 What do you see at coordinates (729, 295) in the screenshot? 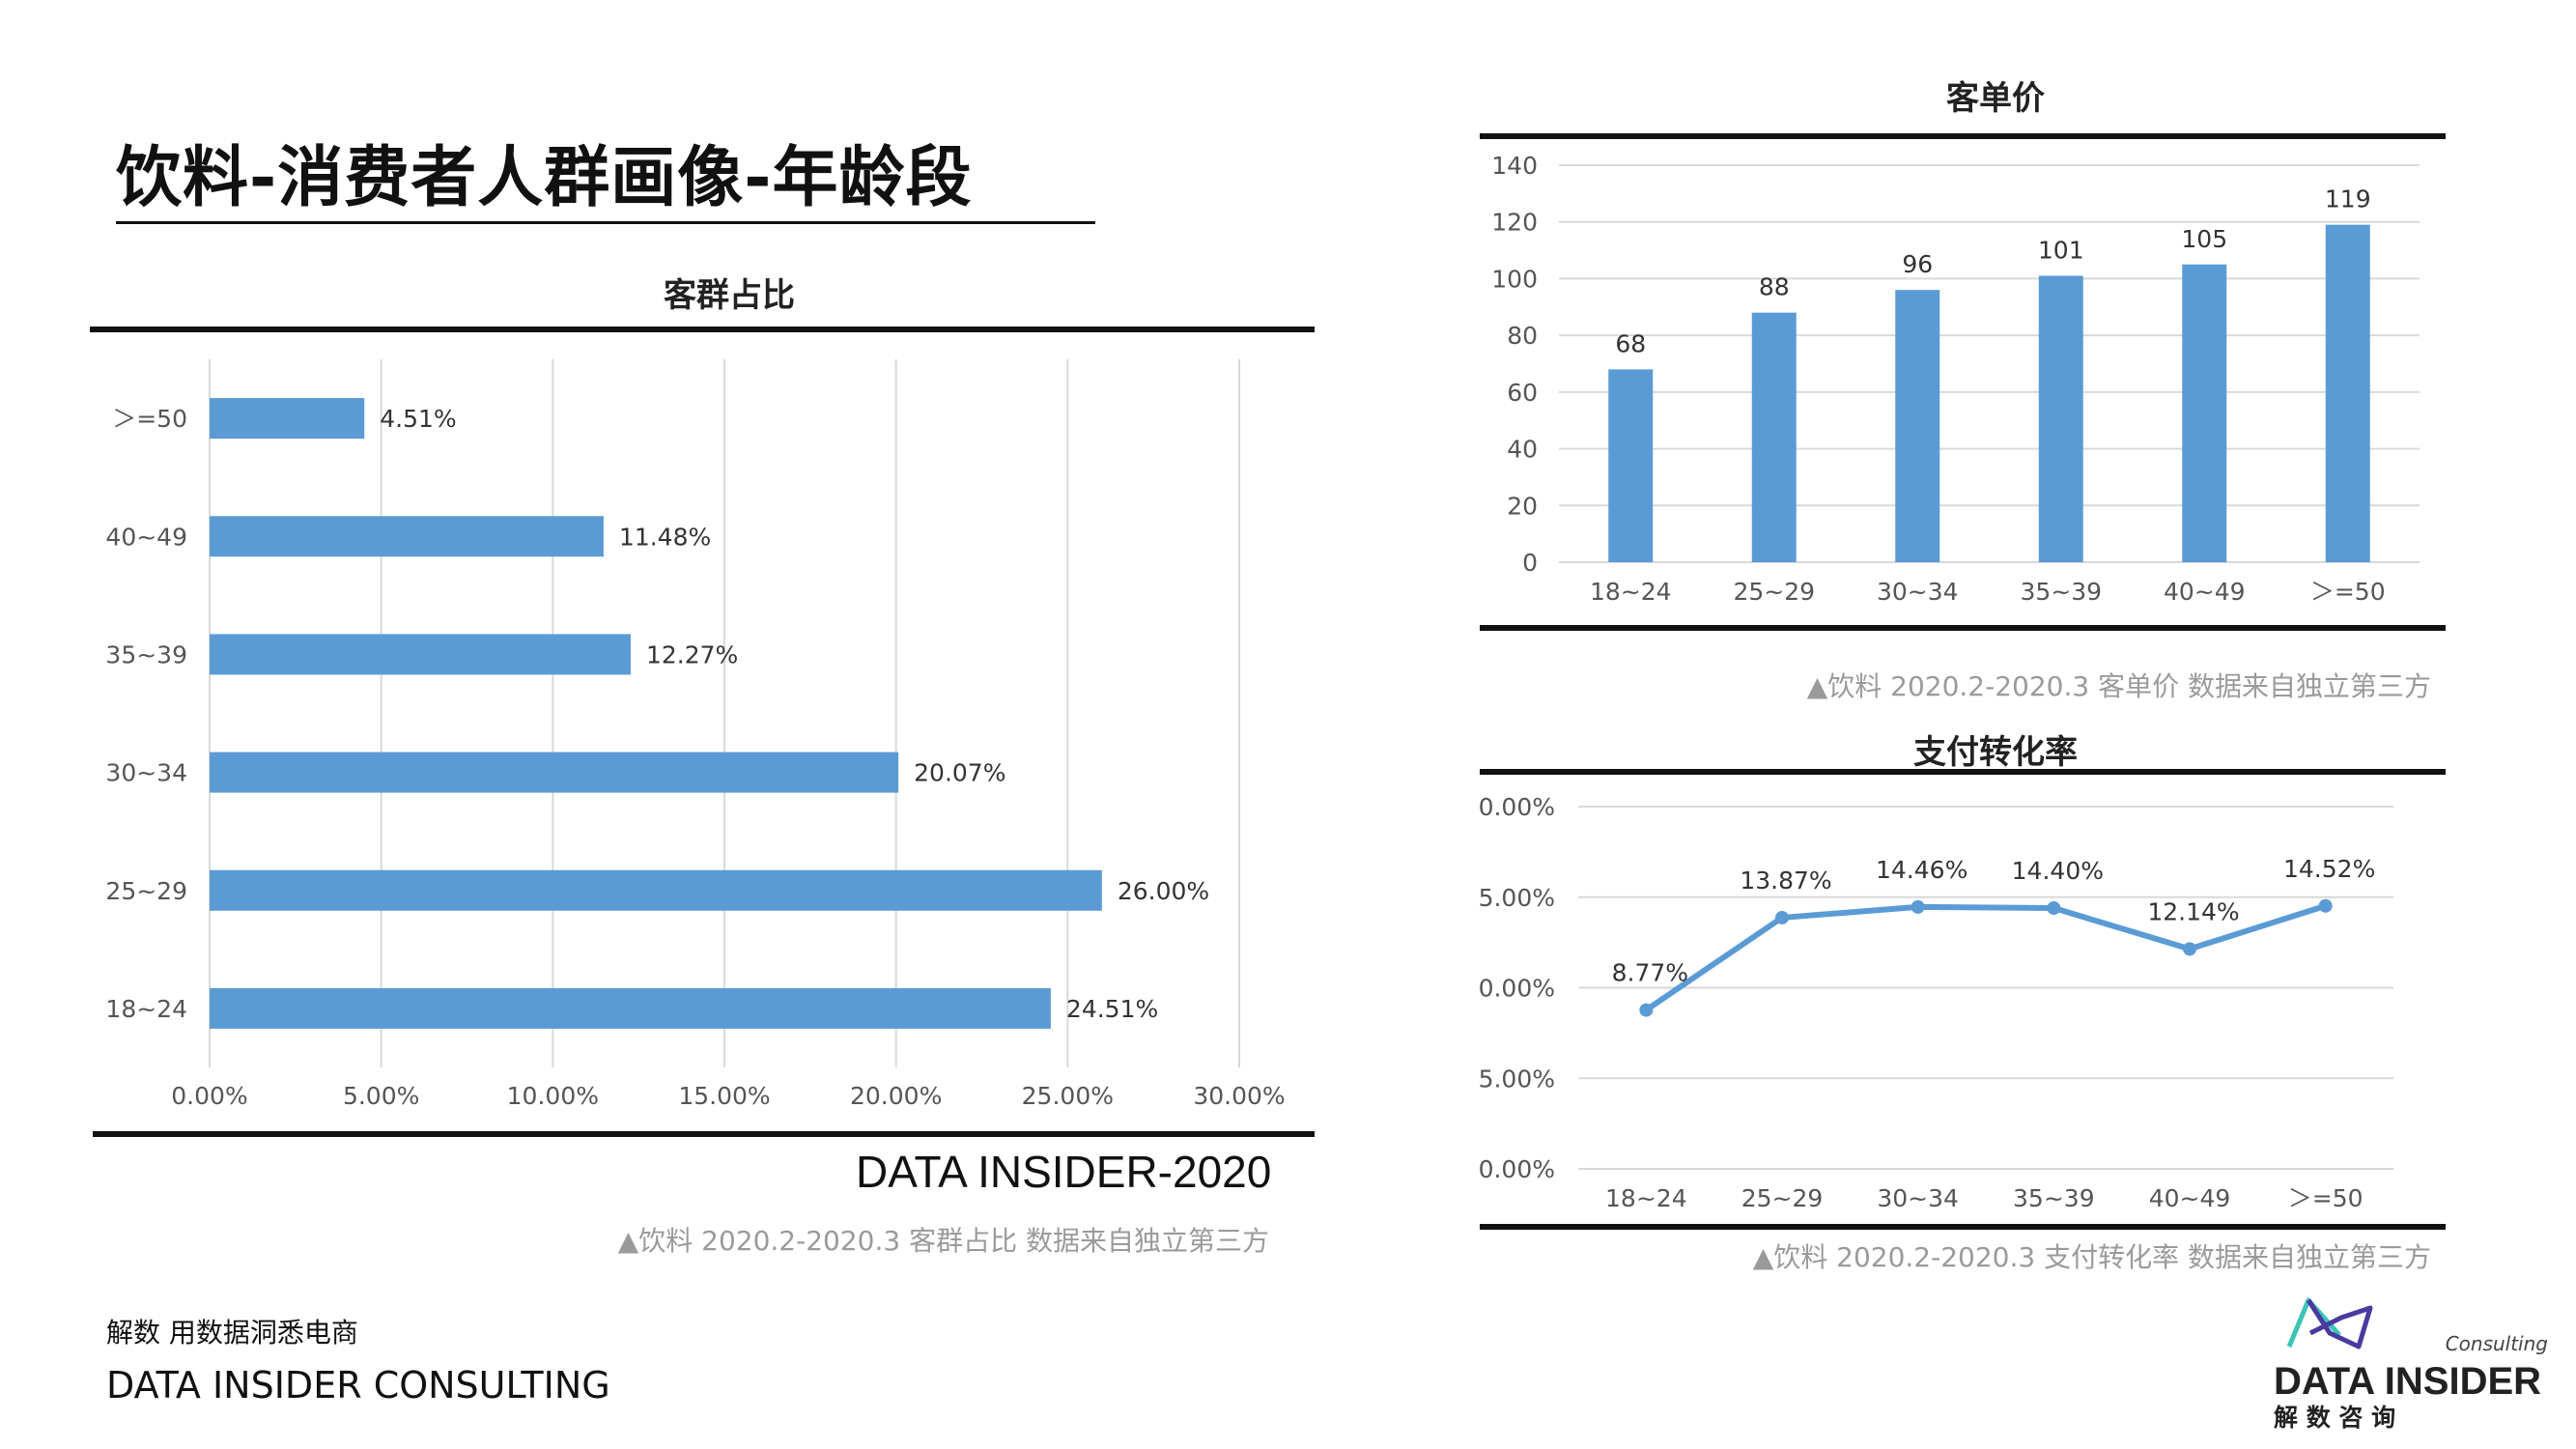
I see `share-chart-title: 客群占比` at bounding box center [729, 295].